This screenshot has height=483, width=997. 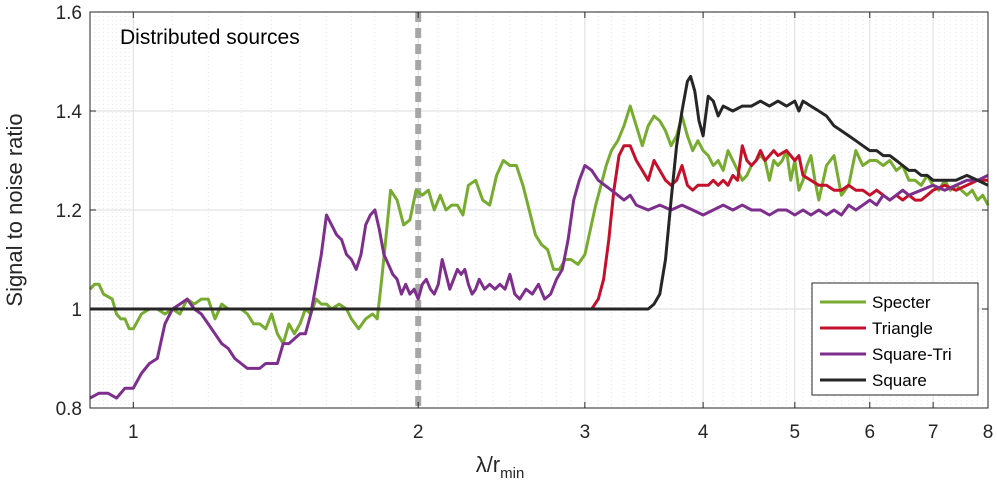 What do you see at coordinates (585, 432) in the screenshot?
I see `x-tick-label: 3` at bounding box center [585, 432].